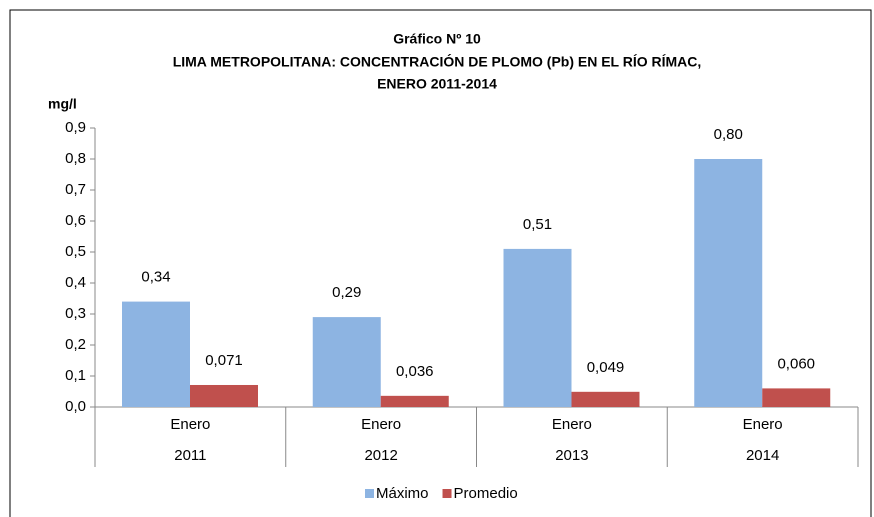  What do you see at coordinates (762, 455) in the screenshot?
I see `x-tick-label: 2014` at bounding box center [762, 455].